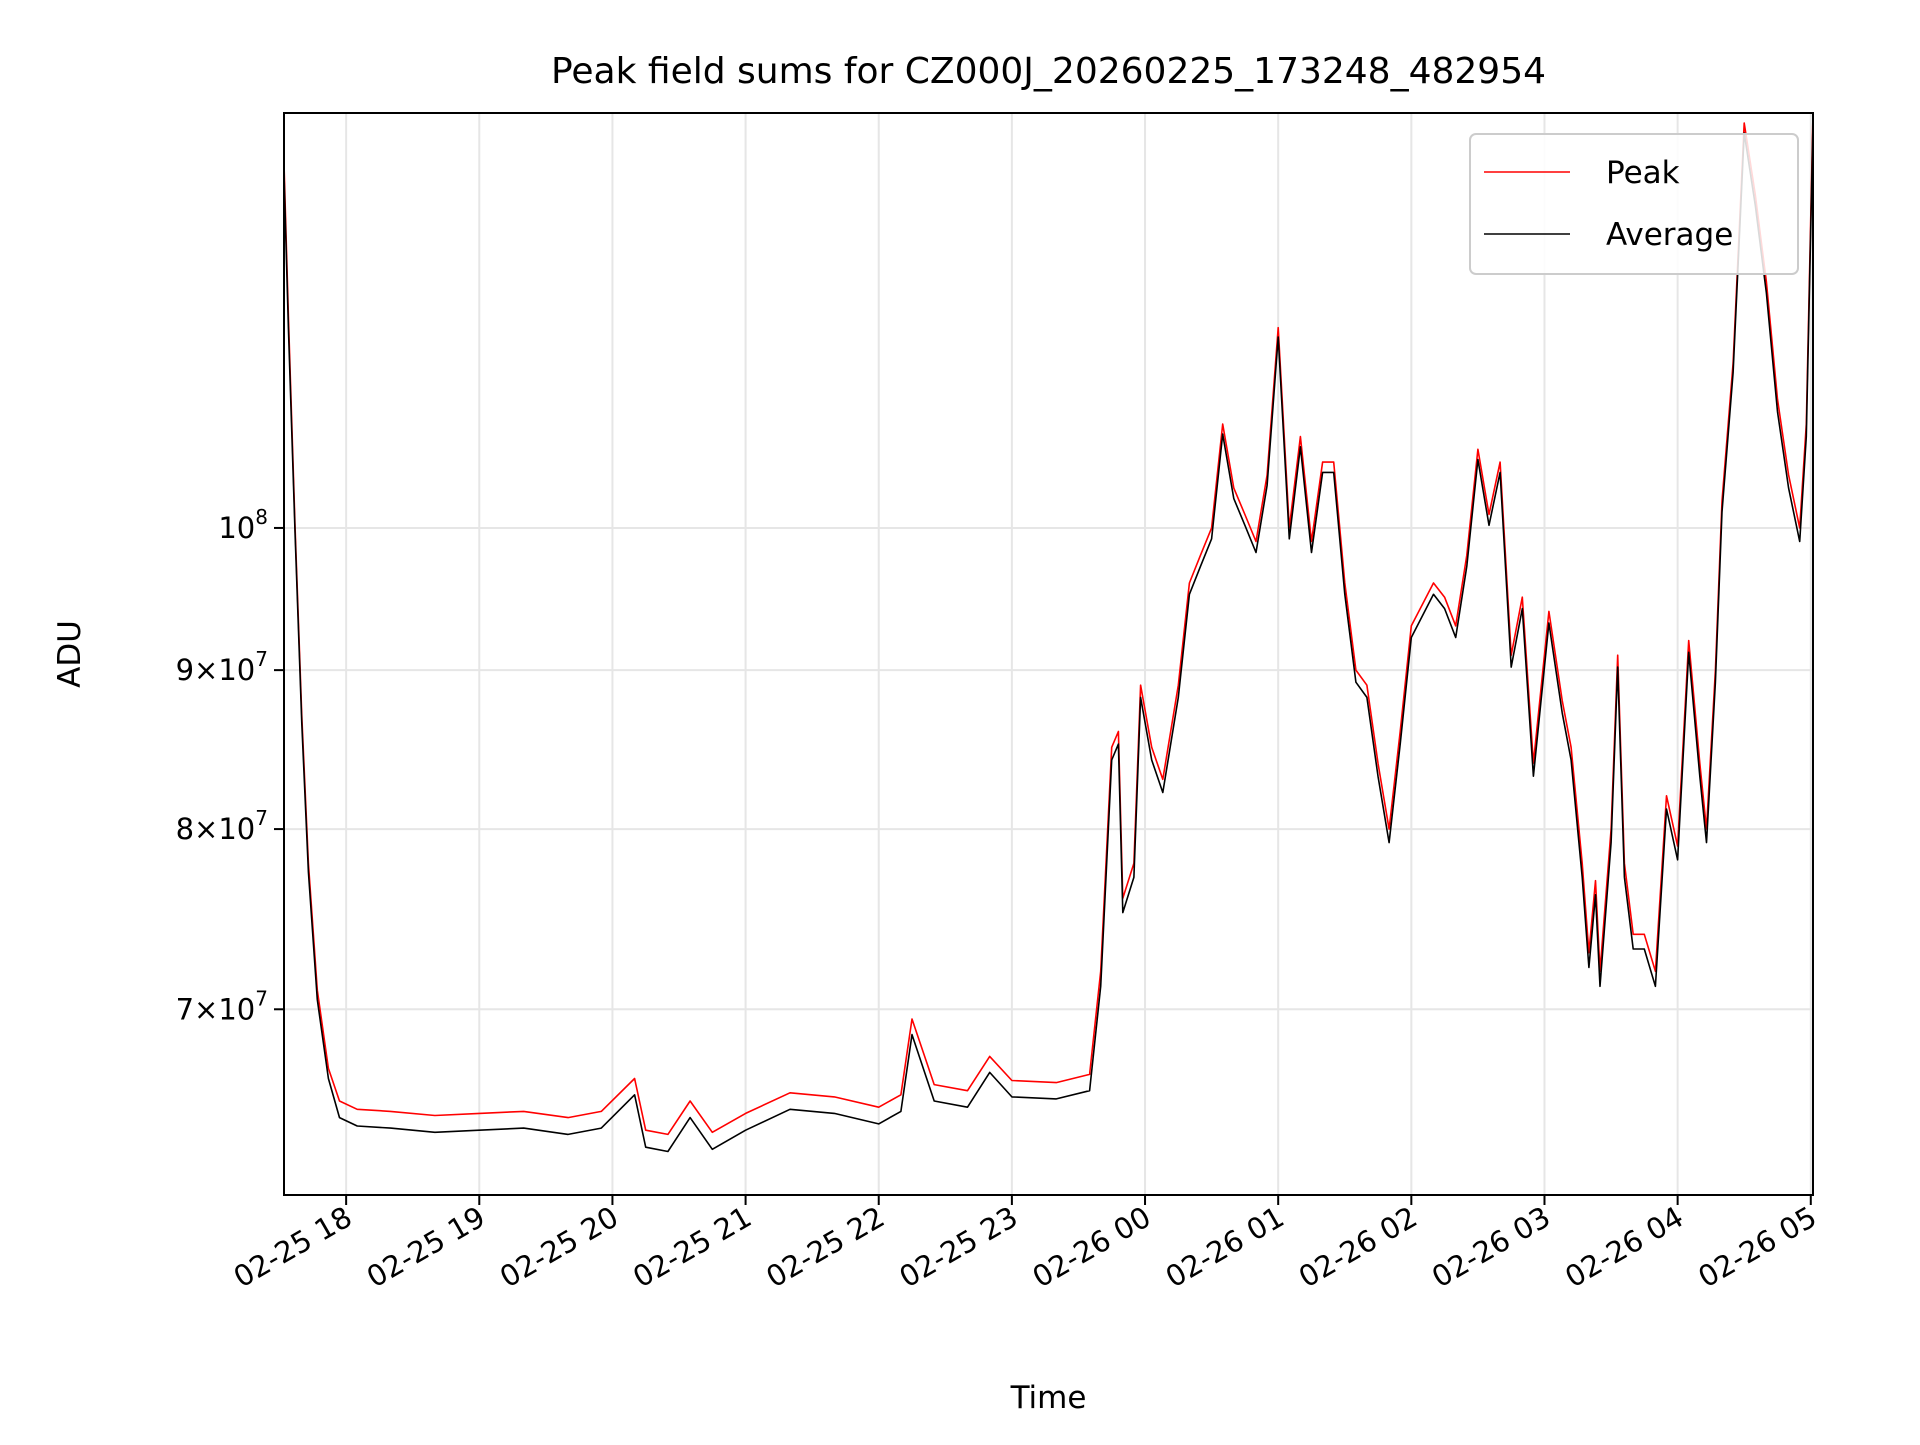 The width and height of the screenshot is (1920, 1445). What do you see at coordinates (1643, 173) in the screenshot?
I see `legend-label-peak: Peak` at bounding box center [1643, 173].